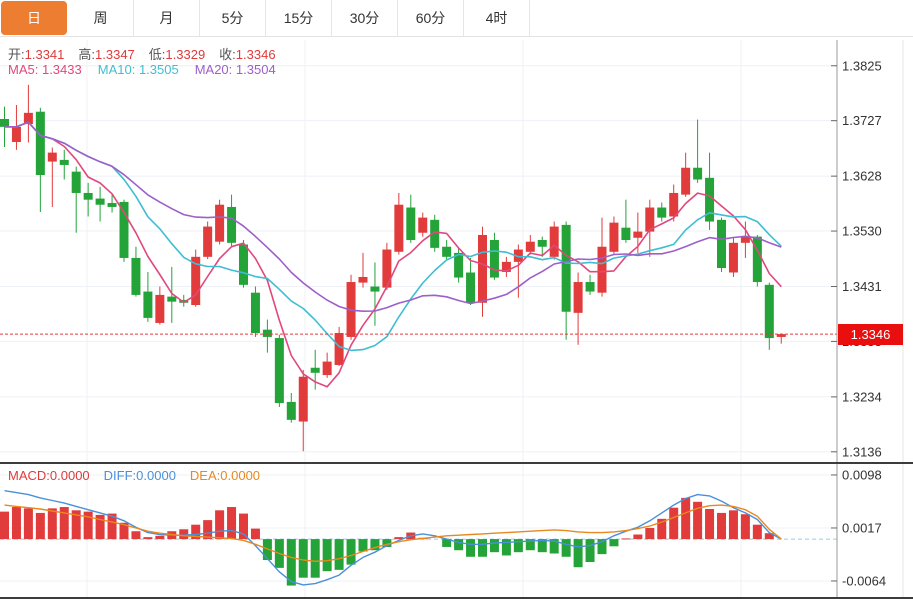  Describe the element at coordinates (16, 54) in the screenshot. I see `open-label: 开:` at that location.